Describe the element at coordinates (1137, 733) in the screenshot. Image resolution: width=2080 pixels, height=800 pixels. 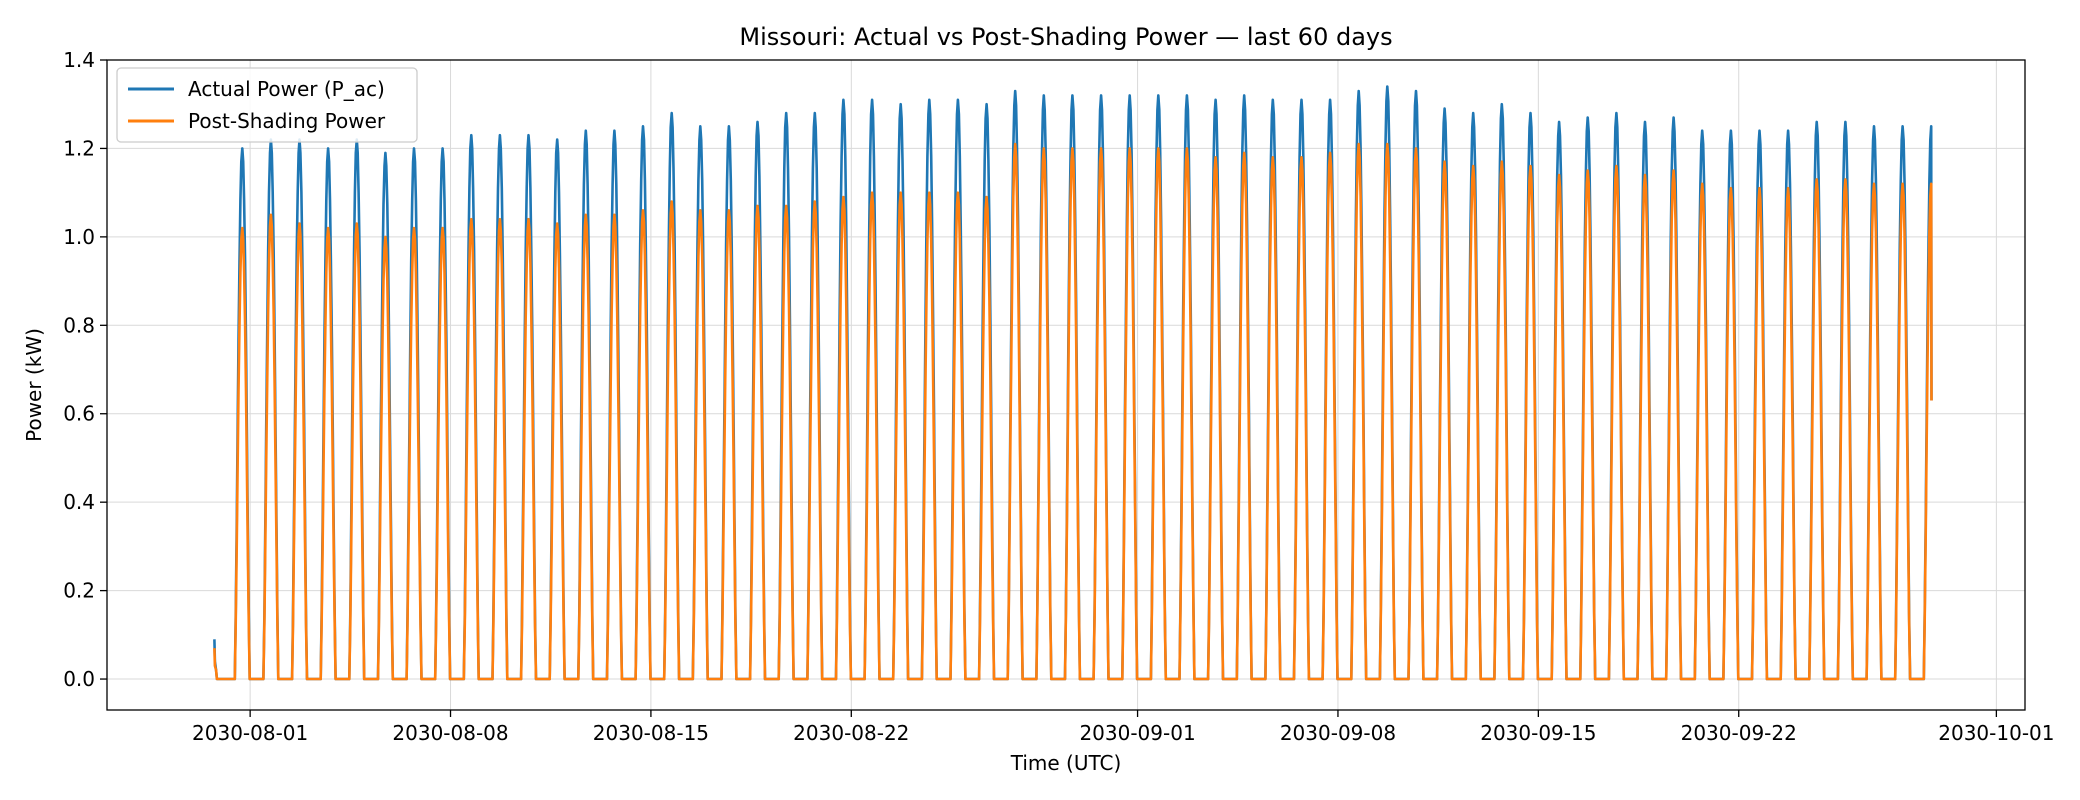
I see `x-tick-label: 2030-09-01` at that location.